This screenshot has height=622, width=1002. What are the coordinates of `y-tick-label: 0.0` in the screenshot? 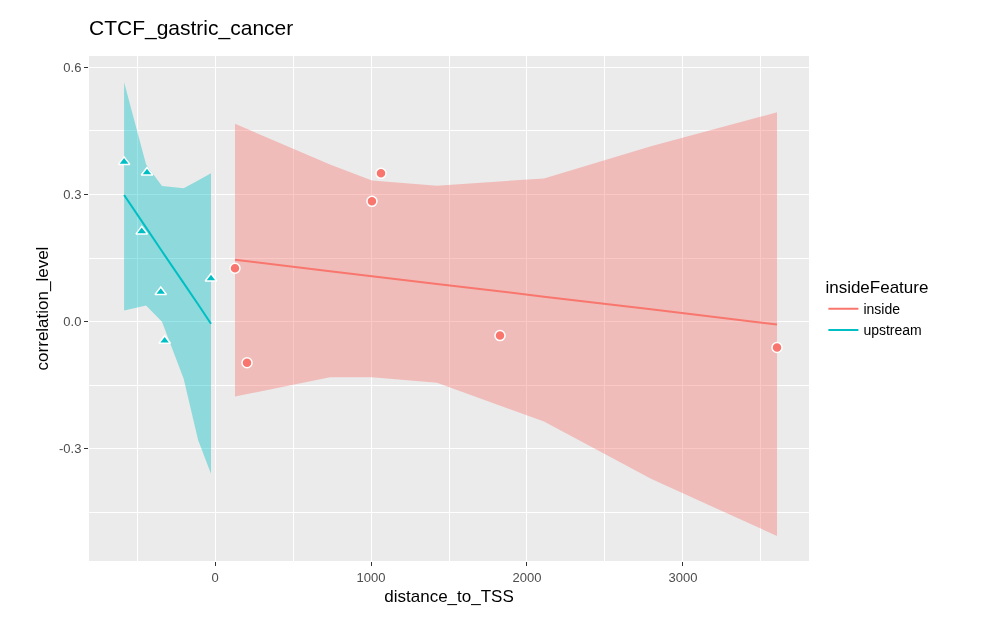 It's located at (72, 322).